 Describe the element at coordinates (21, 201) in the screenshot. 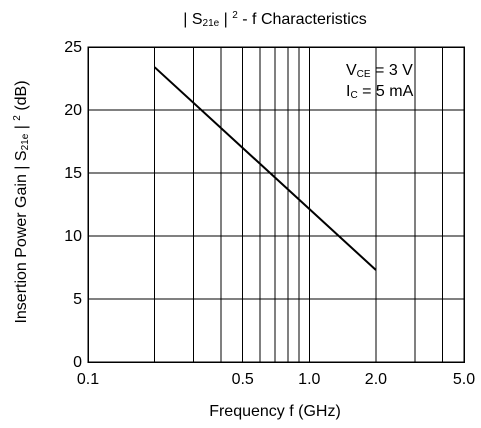

I see `y-axis-label: Insertion Power Gain | S21e | 2 (dB)` at that location.